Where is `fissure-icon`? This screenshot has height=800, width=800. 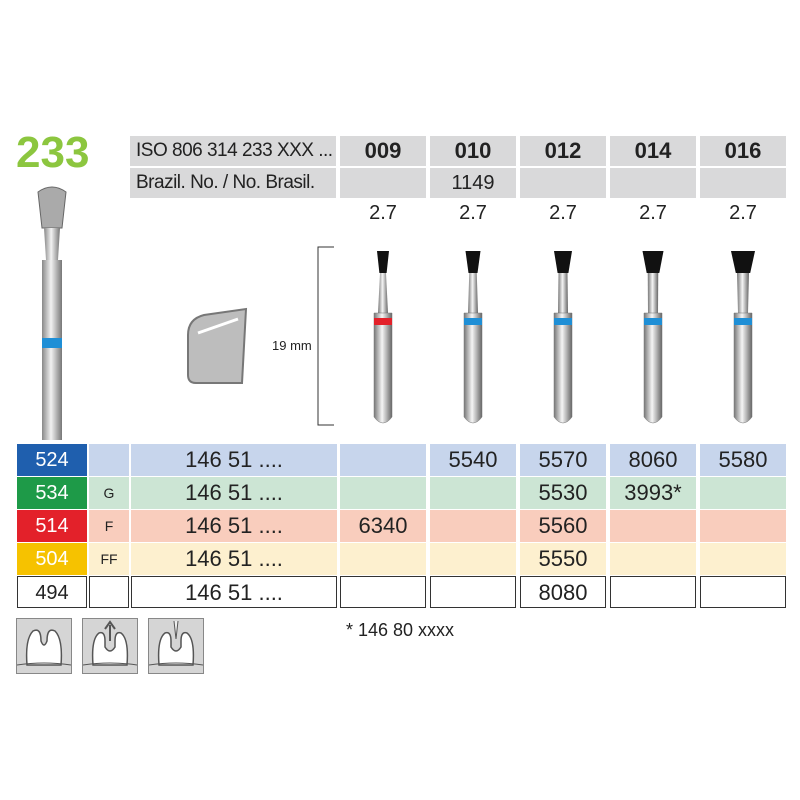 fissure-icon is located at coordinates (176, 646).